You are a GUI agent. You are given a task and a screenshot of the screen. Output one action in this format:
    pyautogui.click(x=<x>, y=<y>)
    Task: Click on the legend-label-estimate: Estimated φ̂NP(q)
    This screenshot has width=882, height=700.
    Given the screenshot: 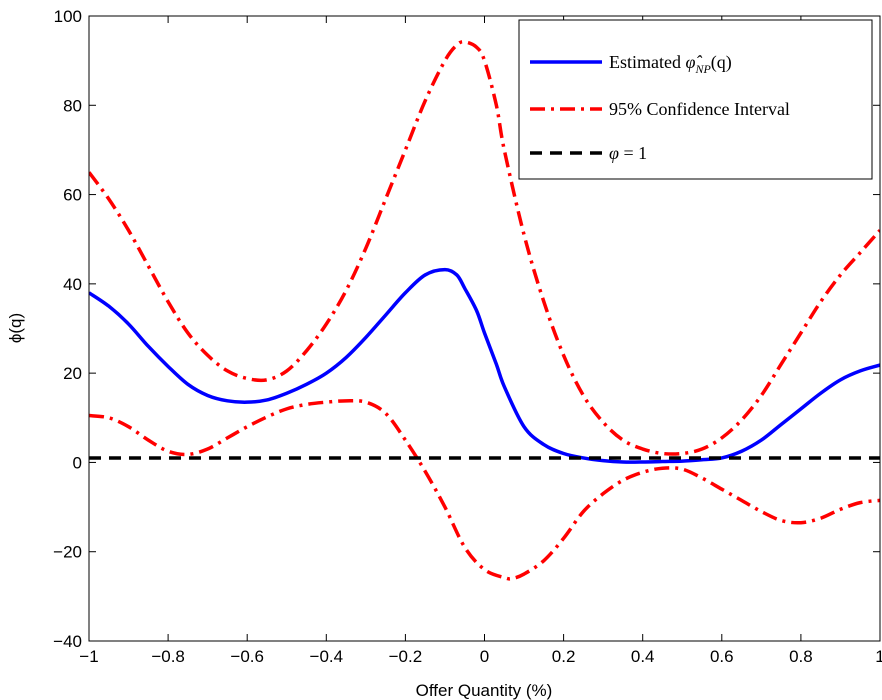 What is the action you would take?
    pyautogui.click(x=670, y=64)
    